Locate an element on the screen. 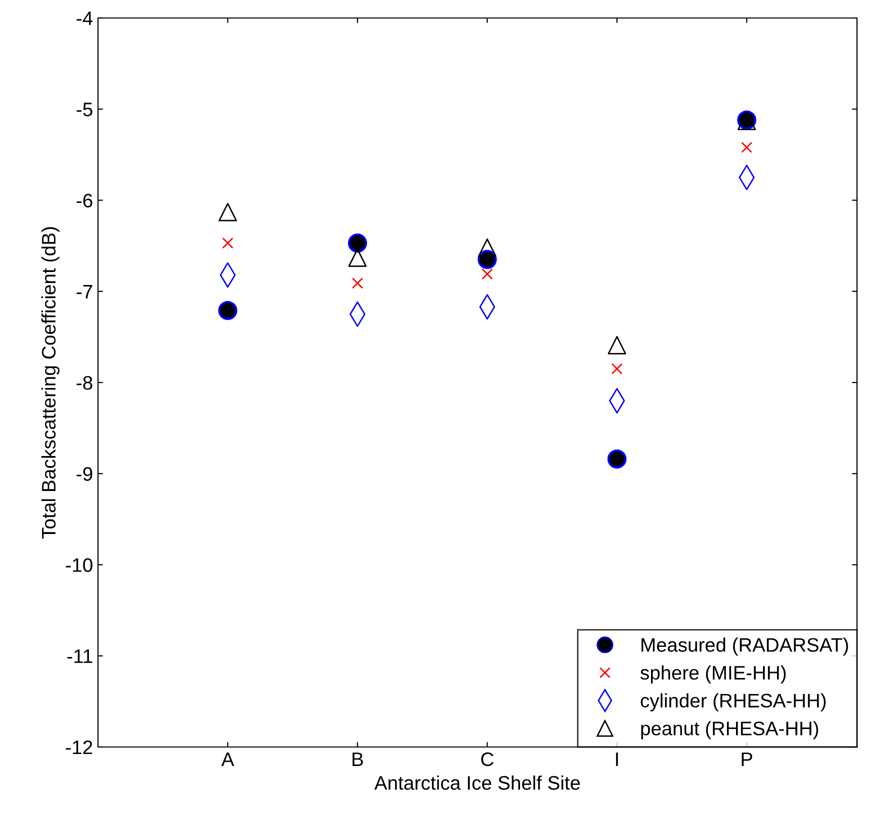 The image size is (869, 823). y-tick-label: -11 is located at coordinates (79, 656).